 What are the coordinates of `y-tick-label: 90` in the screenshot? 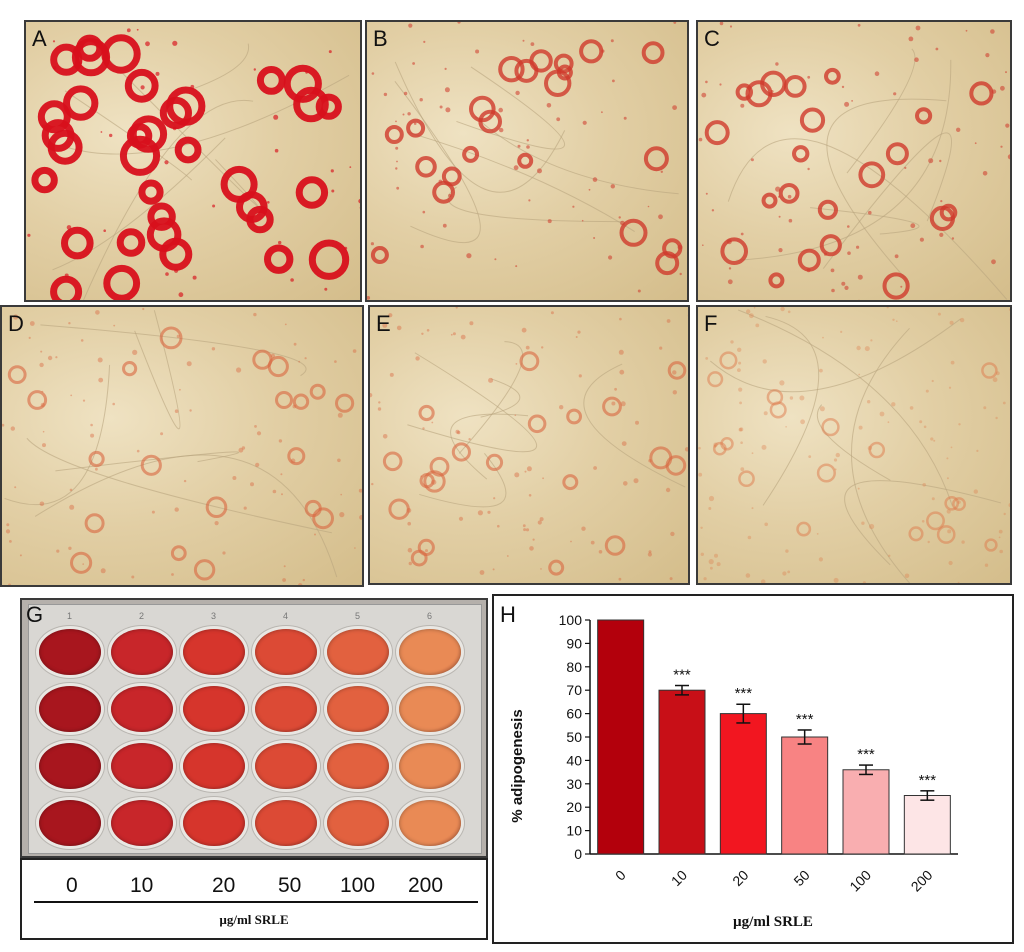 It's located at (574, 643).